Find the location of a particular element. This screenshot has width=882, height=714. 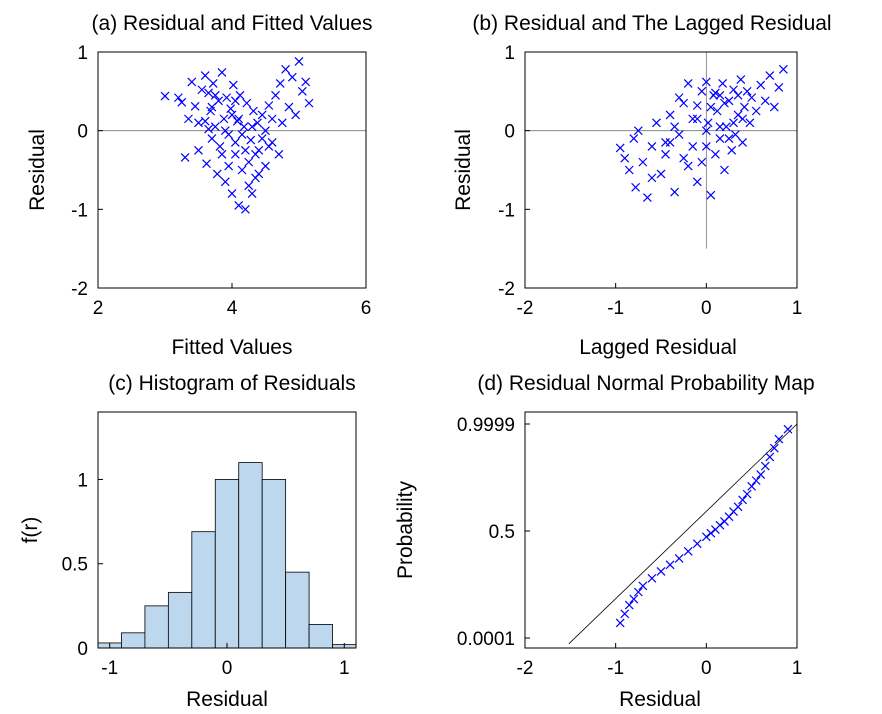

panel-b-x-tick-label: -1 is located at coordinates (615, 308).